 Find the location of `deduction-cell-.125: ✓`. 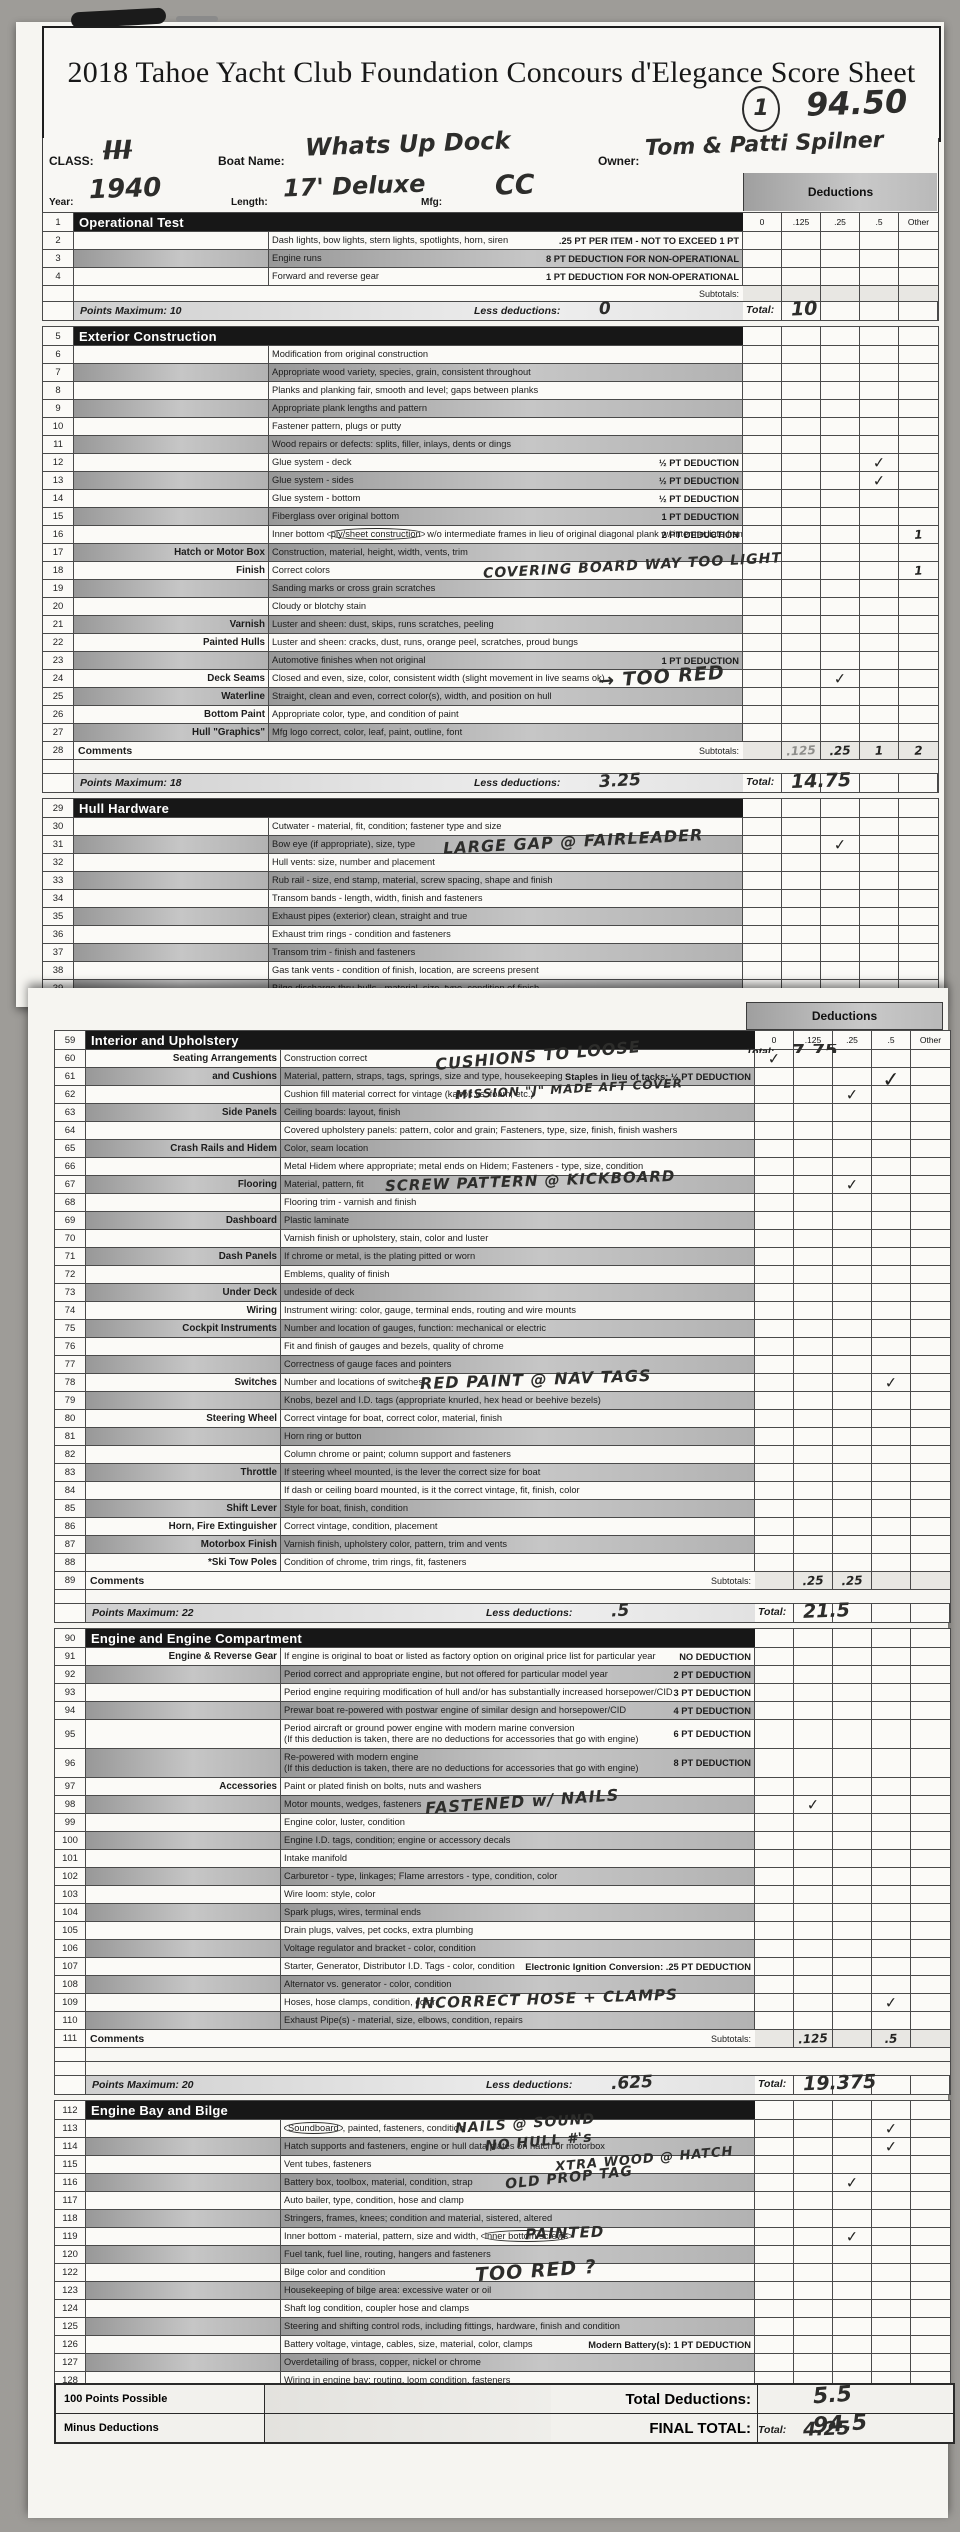

deduction-cell-.125: ✓ is located at coordinates (813, 1804).